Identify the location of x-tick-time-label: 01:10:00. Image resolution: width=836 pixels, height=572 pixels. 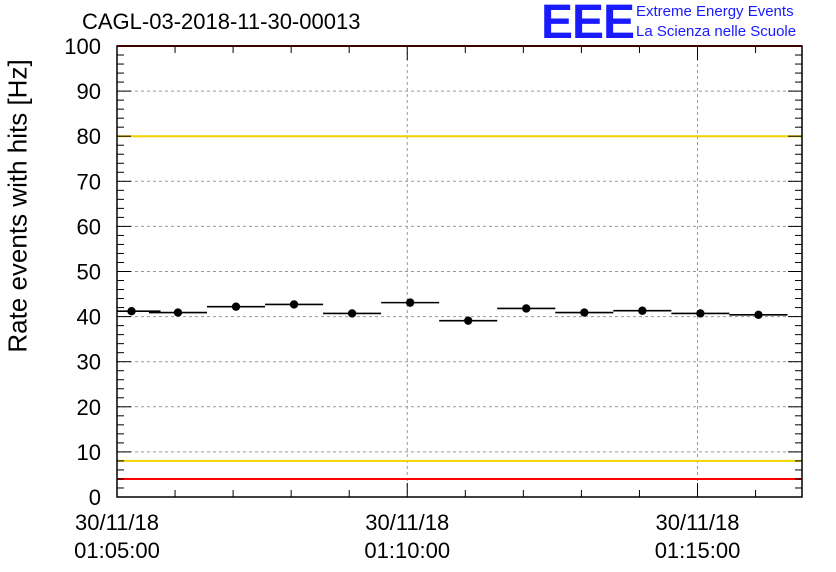
(407, 550).